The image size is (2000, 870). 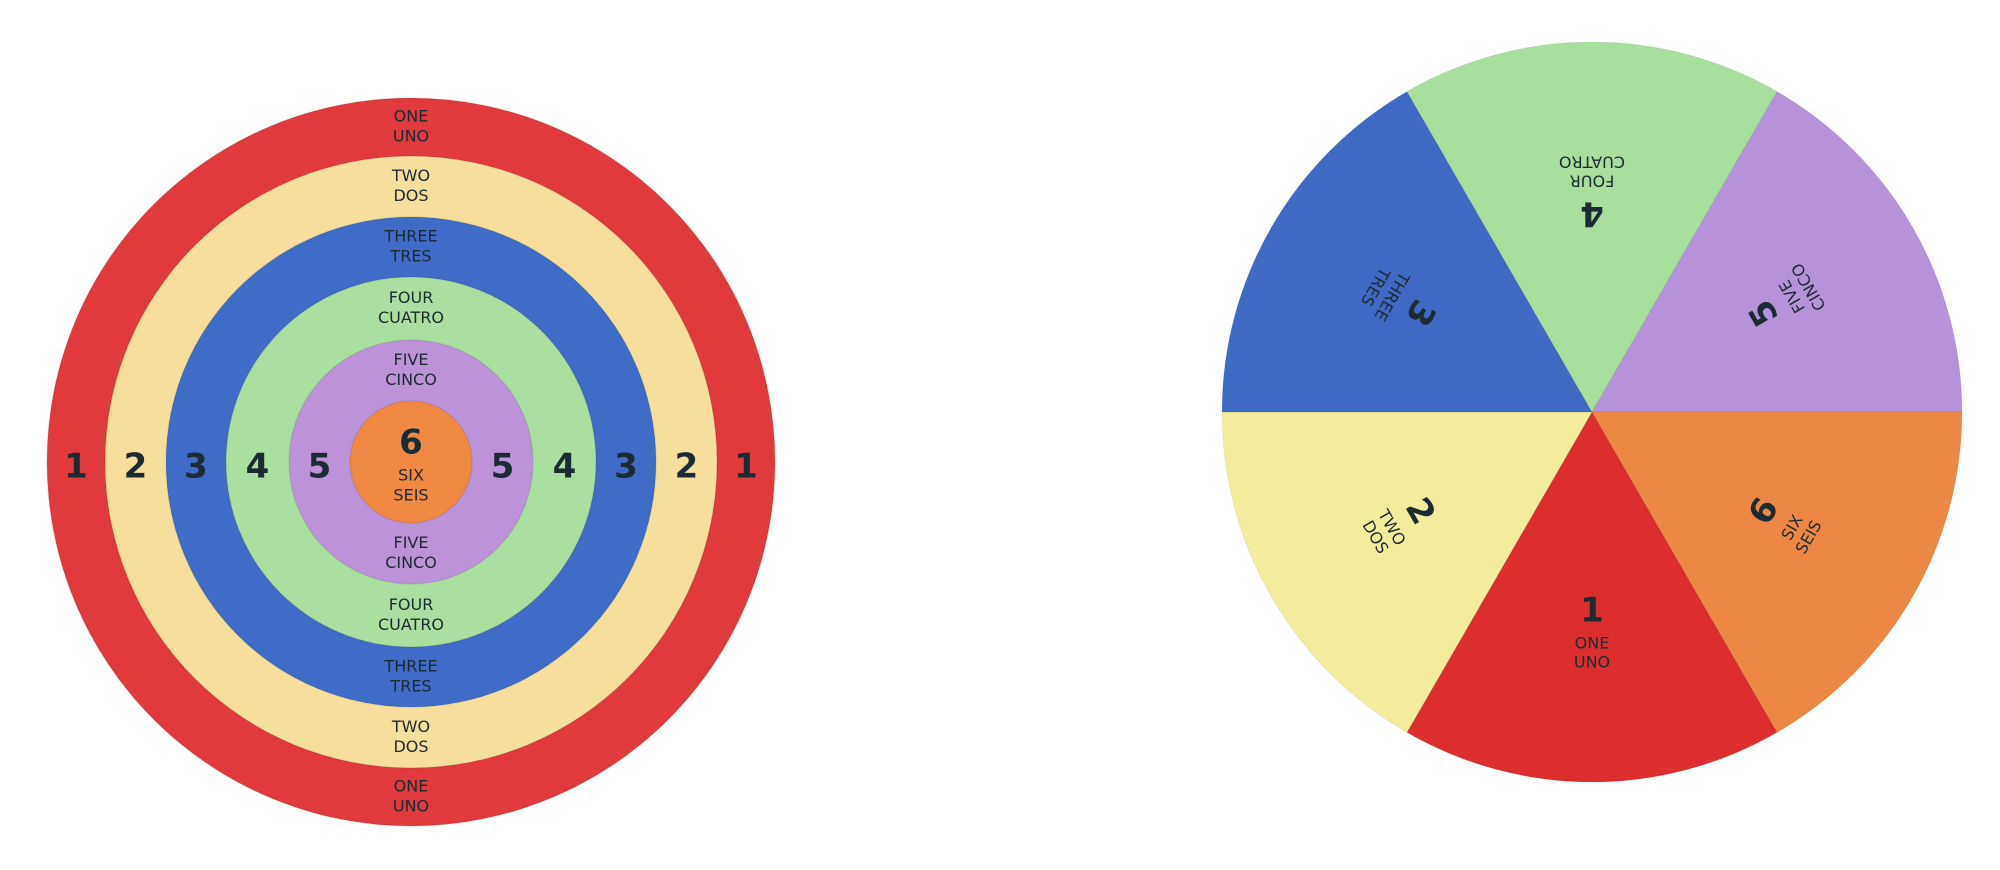 What do you see at coordinates (1592, 643) in the screenshot?
I see `segment-english: ONE` at bounding box center [1592, 643].